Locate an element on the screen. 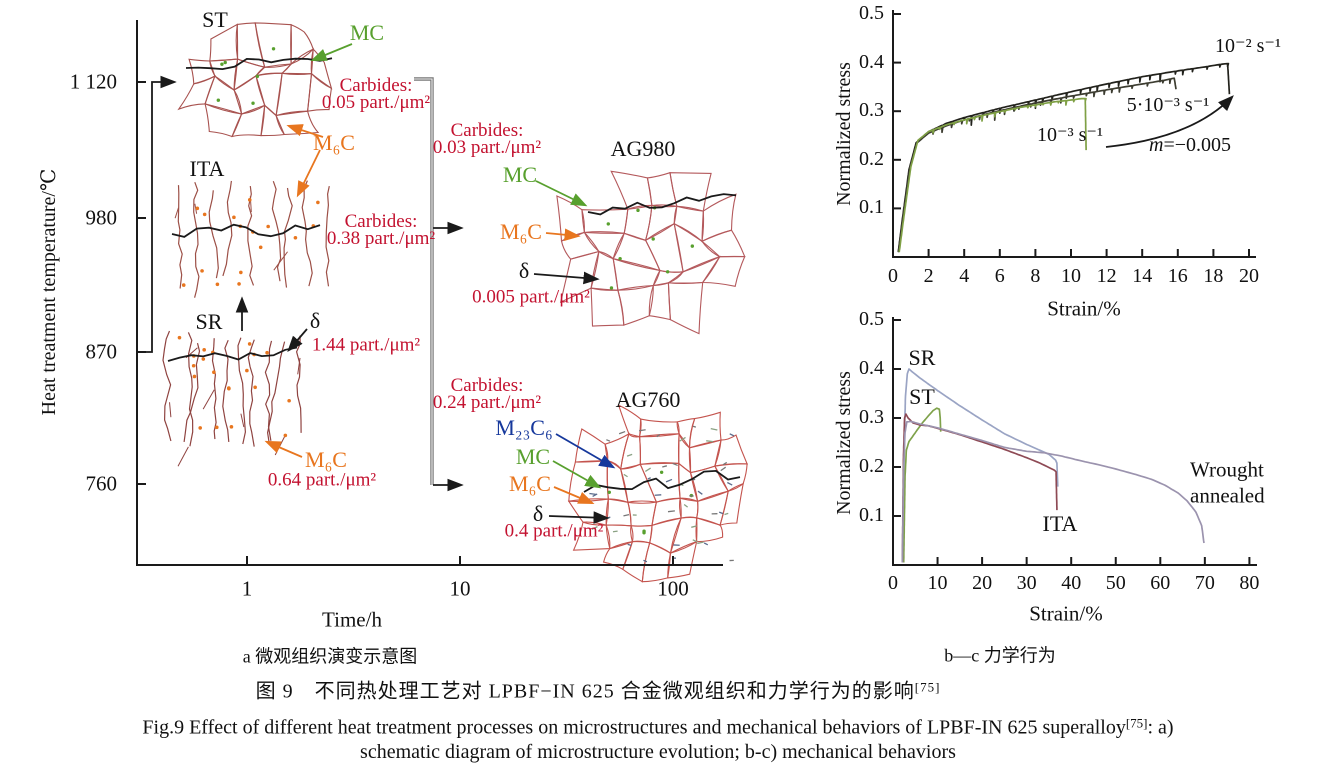  figure-caption-zh-text: 图 9 不同热处理工艺对 LPBF−IN 625 合金微观组织和力学行为的影响 is located at coordinates (585, 691).